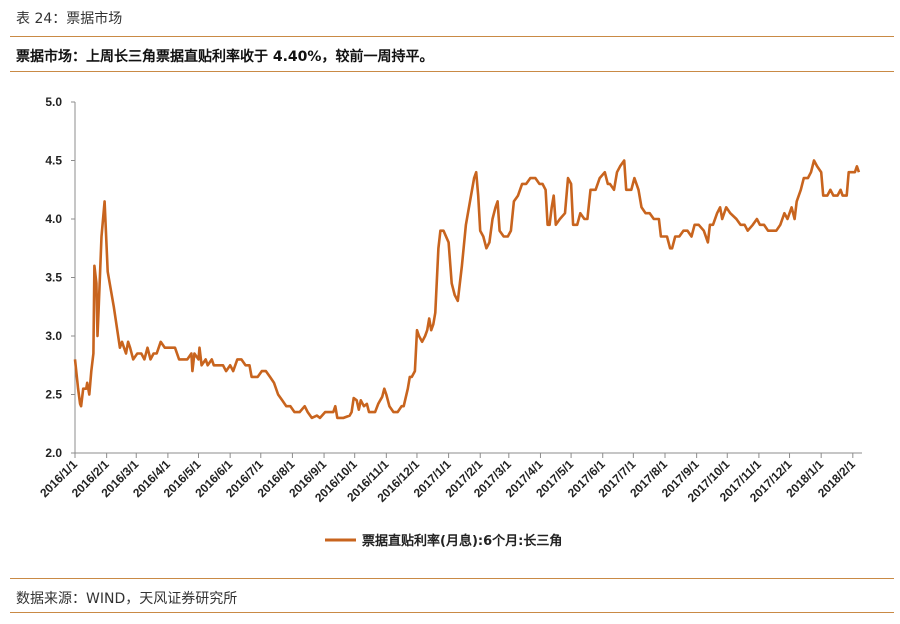 The width and height of the screenshot is (900, 624). Describe the element at coordinates (452, 612) in the screenshot. I see `bottom-rule` at that location.